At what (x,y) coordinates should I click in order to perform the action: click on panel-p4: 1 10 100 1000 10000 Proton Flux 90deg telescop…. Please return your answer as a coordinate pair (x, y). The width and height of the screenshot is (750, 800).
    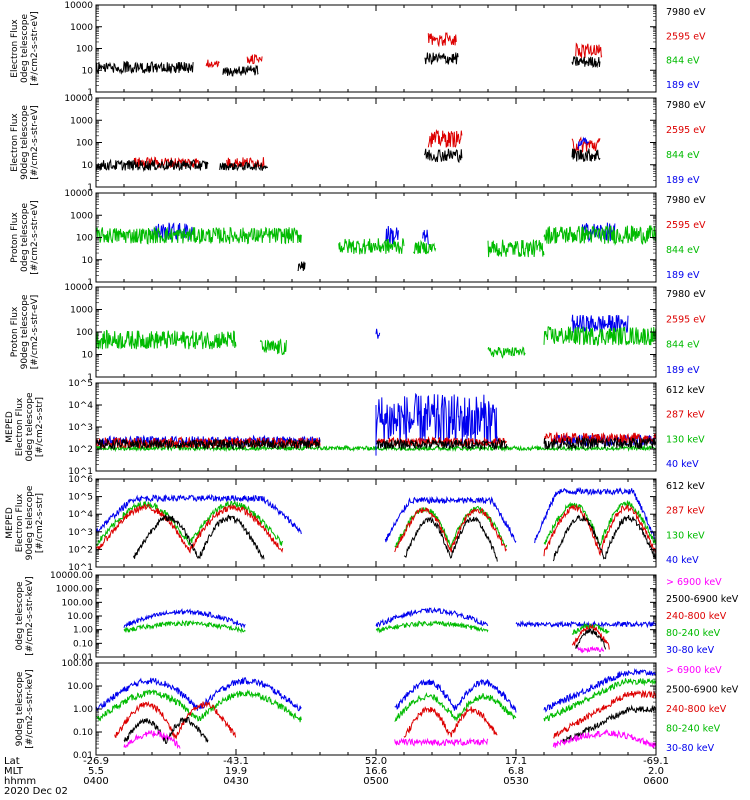
    Looking at the image, I should click on (358, 333).